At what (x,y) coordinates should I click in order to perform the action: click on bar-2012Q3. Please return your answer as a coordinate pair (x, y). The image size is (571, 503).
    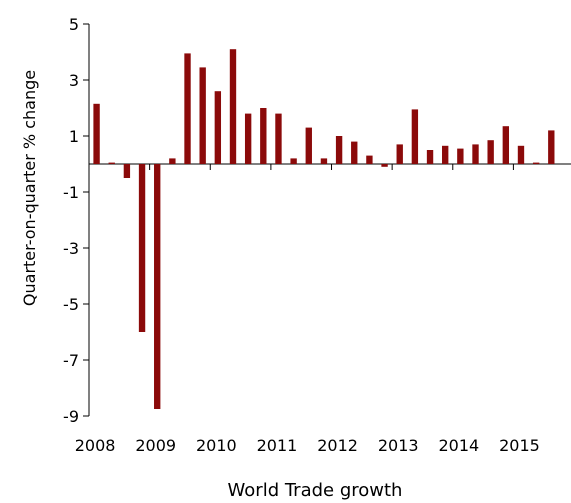
    Looking at the image, I should click on (369, 159).